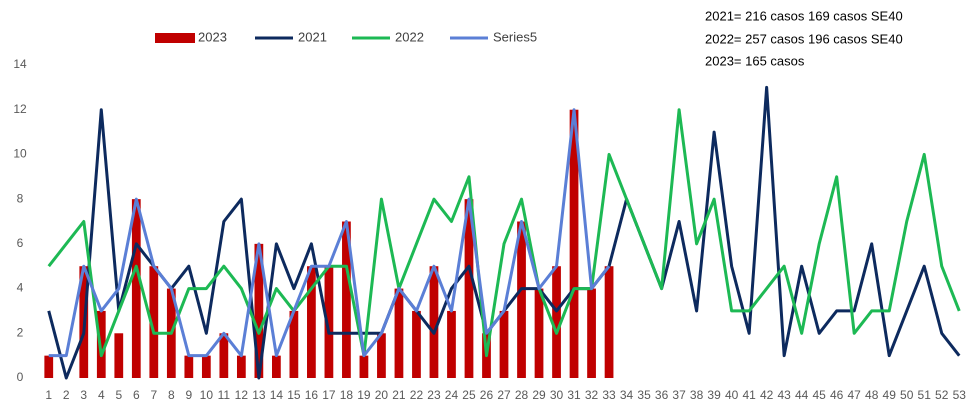 The image size is (974, 411). What do you see at coordinates (399, 395) in the screenshot?
I see `x-tick-label: 21` at bounding box center [399, 395].